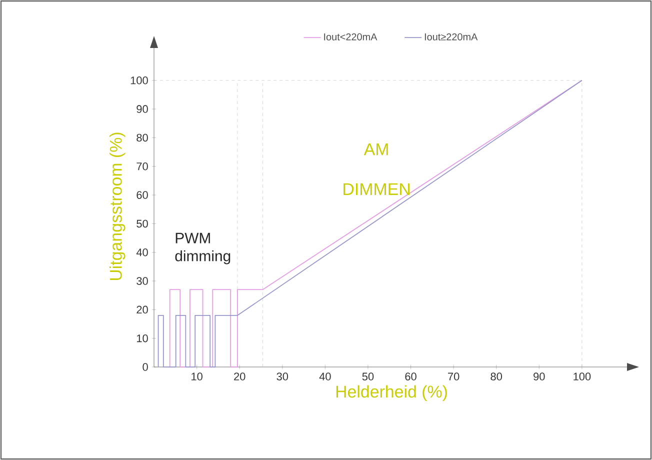 The width and height of the screenshot is (652, 460). What do you see at coordinates (145, 367) in the screenshot?
I see `y-tick-label: 0` at bounding box center [145, 367].